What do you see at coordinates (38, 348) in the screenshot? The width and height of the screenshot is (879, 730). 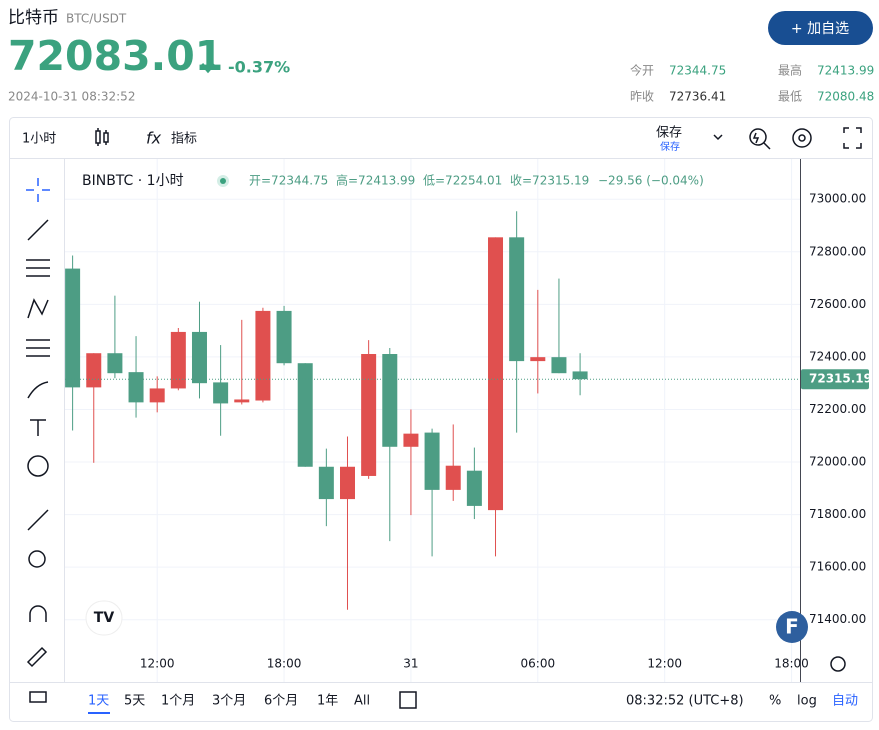 I see `projection-tool` at bounding box center [38, 348].